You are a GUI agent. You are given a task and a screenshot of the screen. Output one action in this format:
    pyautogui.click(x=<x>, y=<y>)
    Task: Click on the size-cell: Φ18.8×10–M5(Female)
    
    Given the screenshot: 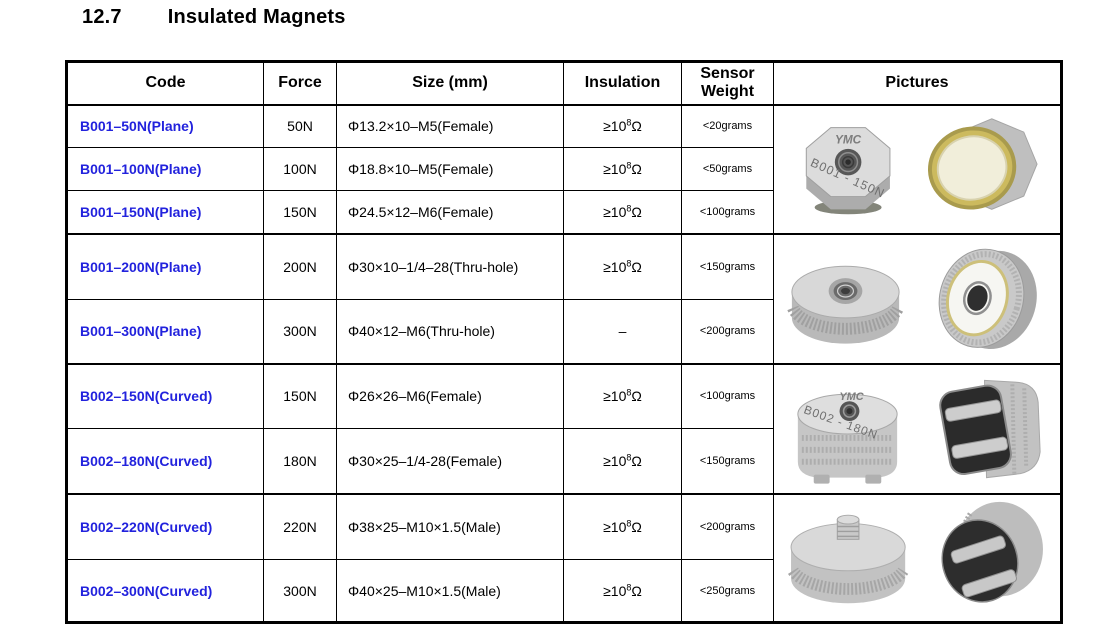 What is the action you would take?
    pyautogui.click(x=450, y=169)
    